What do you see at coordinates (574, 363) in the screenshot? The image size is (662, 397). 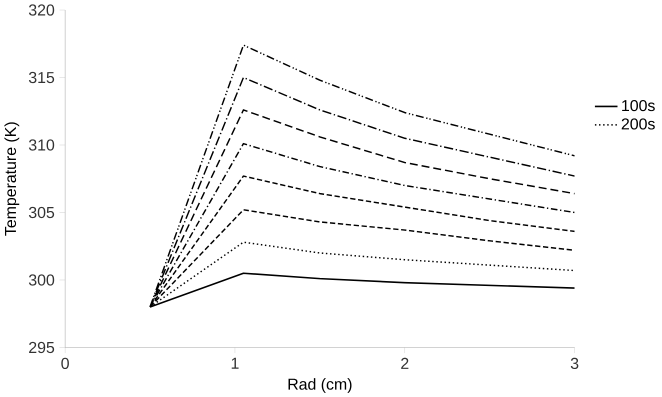 I see `x-tick-label: 3` at bounding box center [574, 363].